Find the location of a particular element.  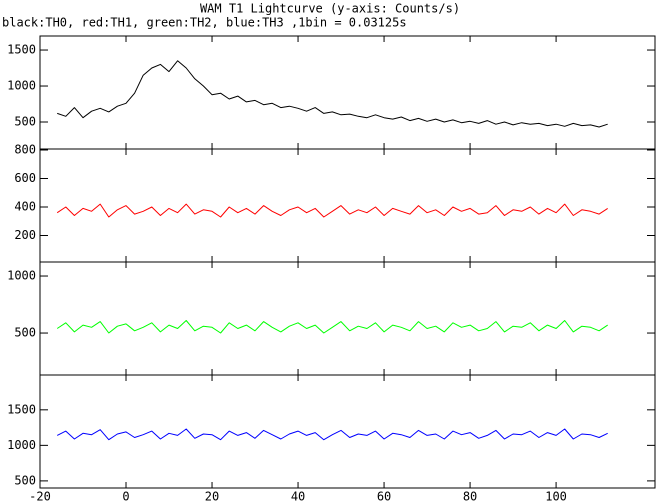

x-tick-label: 20 is located at coordinates (212, 497).